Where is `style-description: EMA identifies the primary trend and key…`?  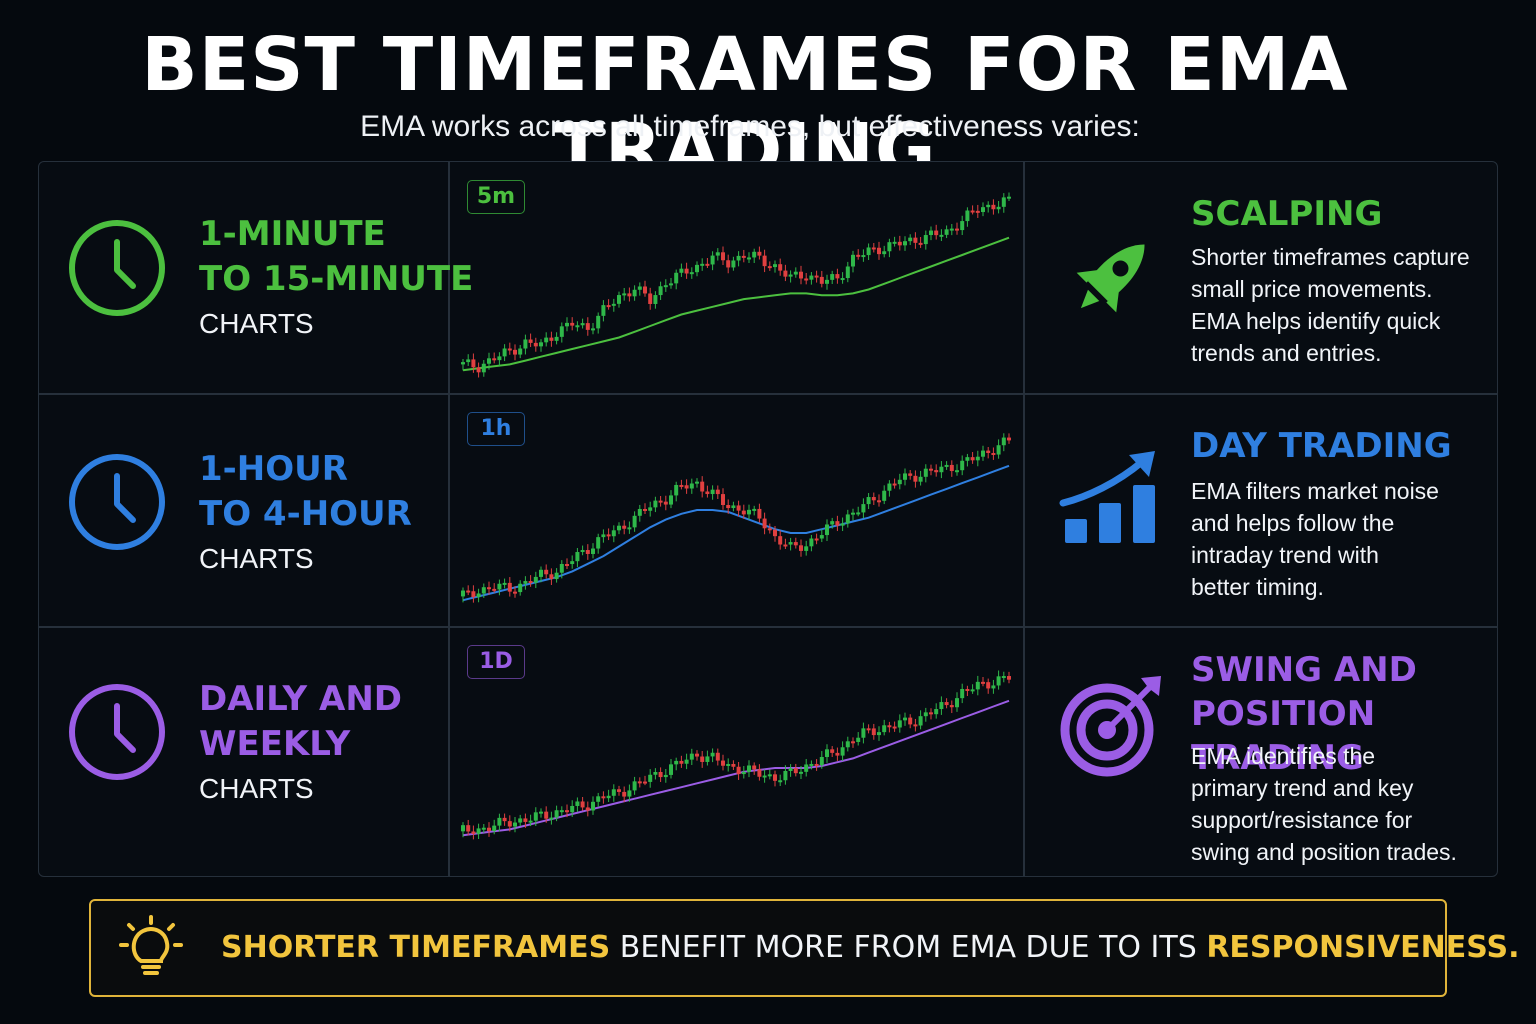 style-description: EMA identifies the primary trend and key… is located at coordinates (1341, 804).